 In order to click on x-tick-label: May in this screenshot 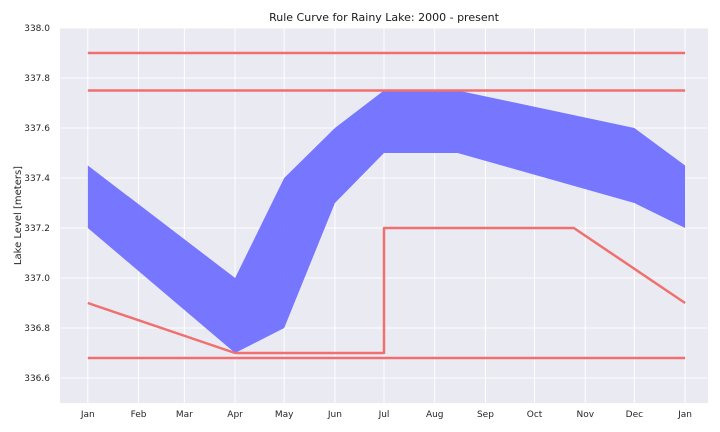, I will do `click(284, 415)`.